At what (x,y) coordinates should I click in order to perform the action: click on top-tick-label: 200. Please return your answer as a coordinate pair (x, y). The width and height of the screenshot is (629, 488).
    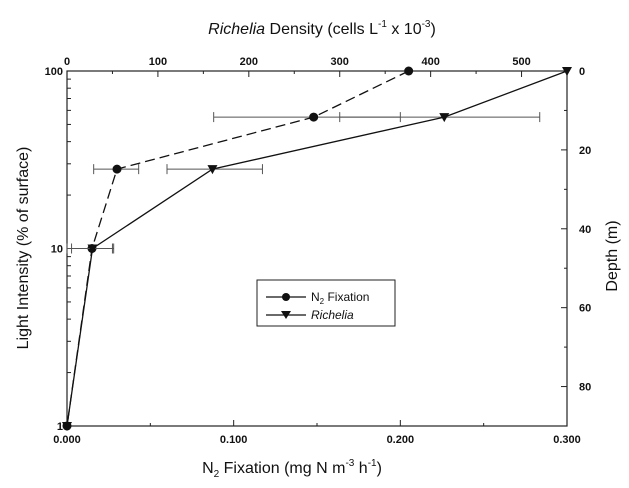
    Looking at the image, I should click on (249, 62).